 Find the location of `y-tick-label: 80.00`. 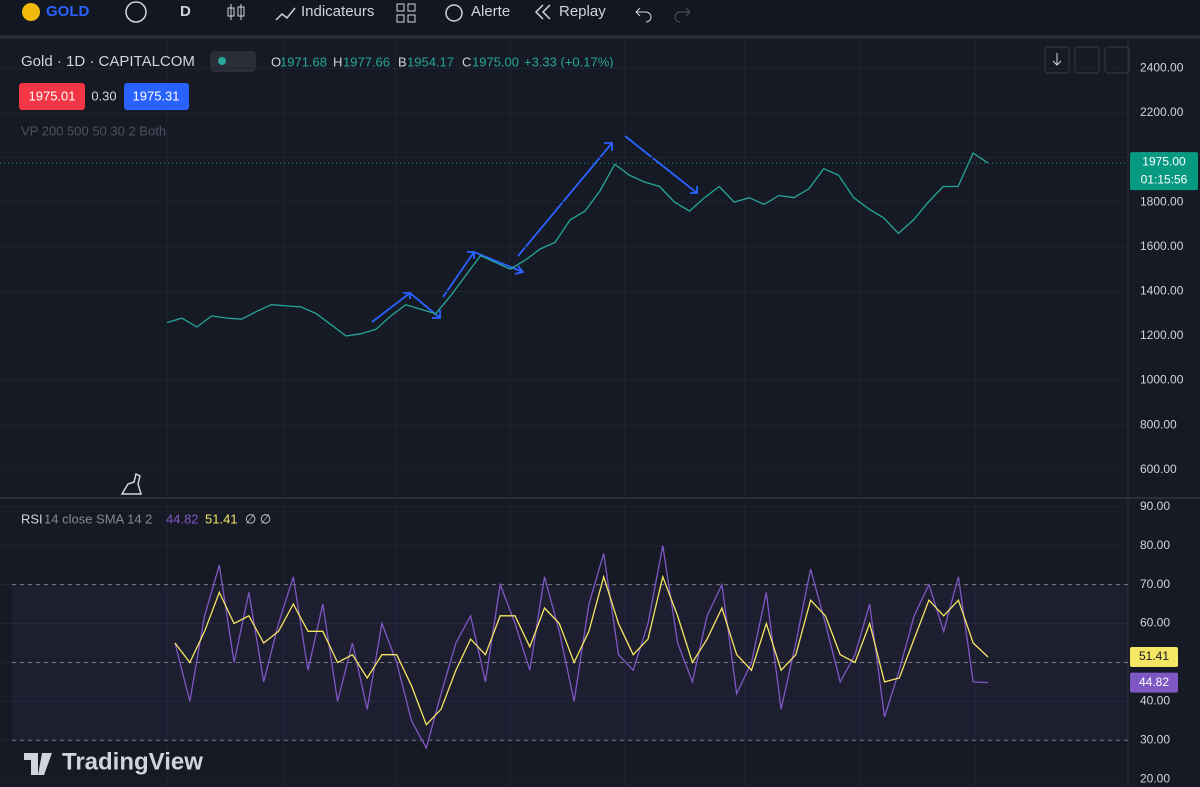

y-tick-label: 80.00 is located at coordinates (1155, 545).